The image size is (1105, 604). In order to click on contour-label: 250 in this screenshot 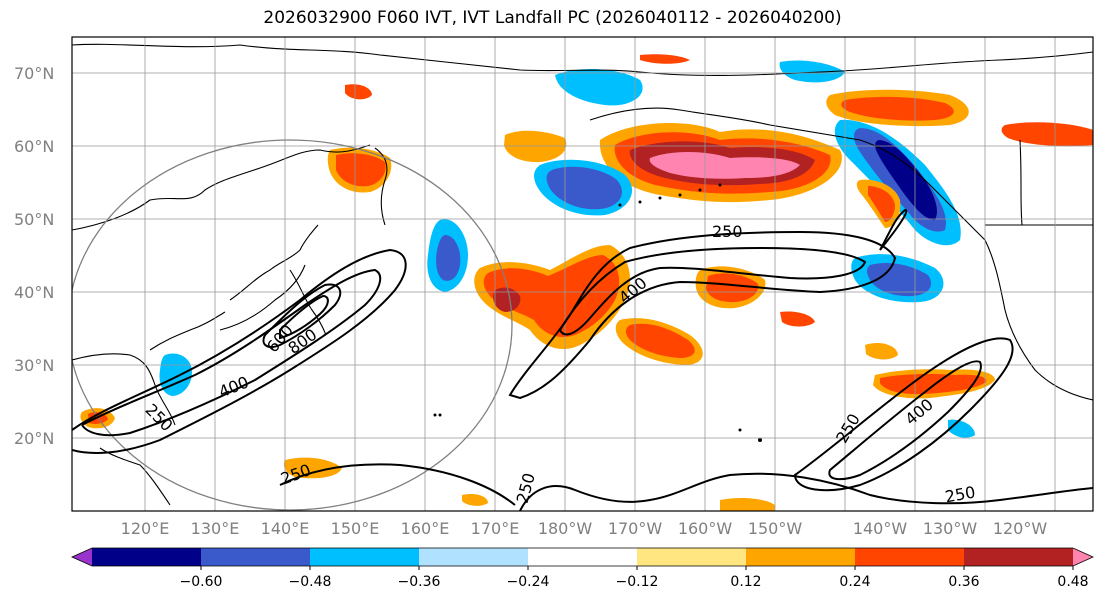, I will do `click(727, 231)`.